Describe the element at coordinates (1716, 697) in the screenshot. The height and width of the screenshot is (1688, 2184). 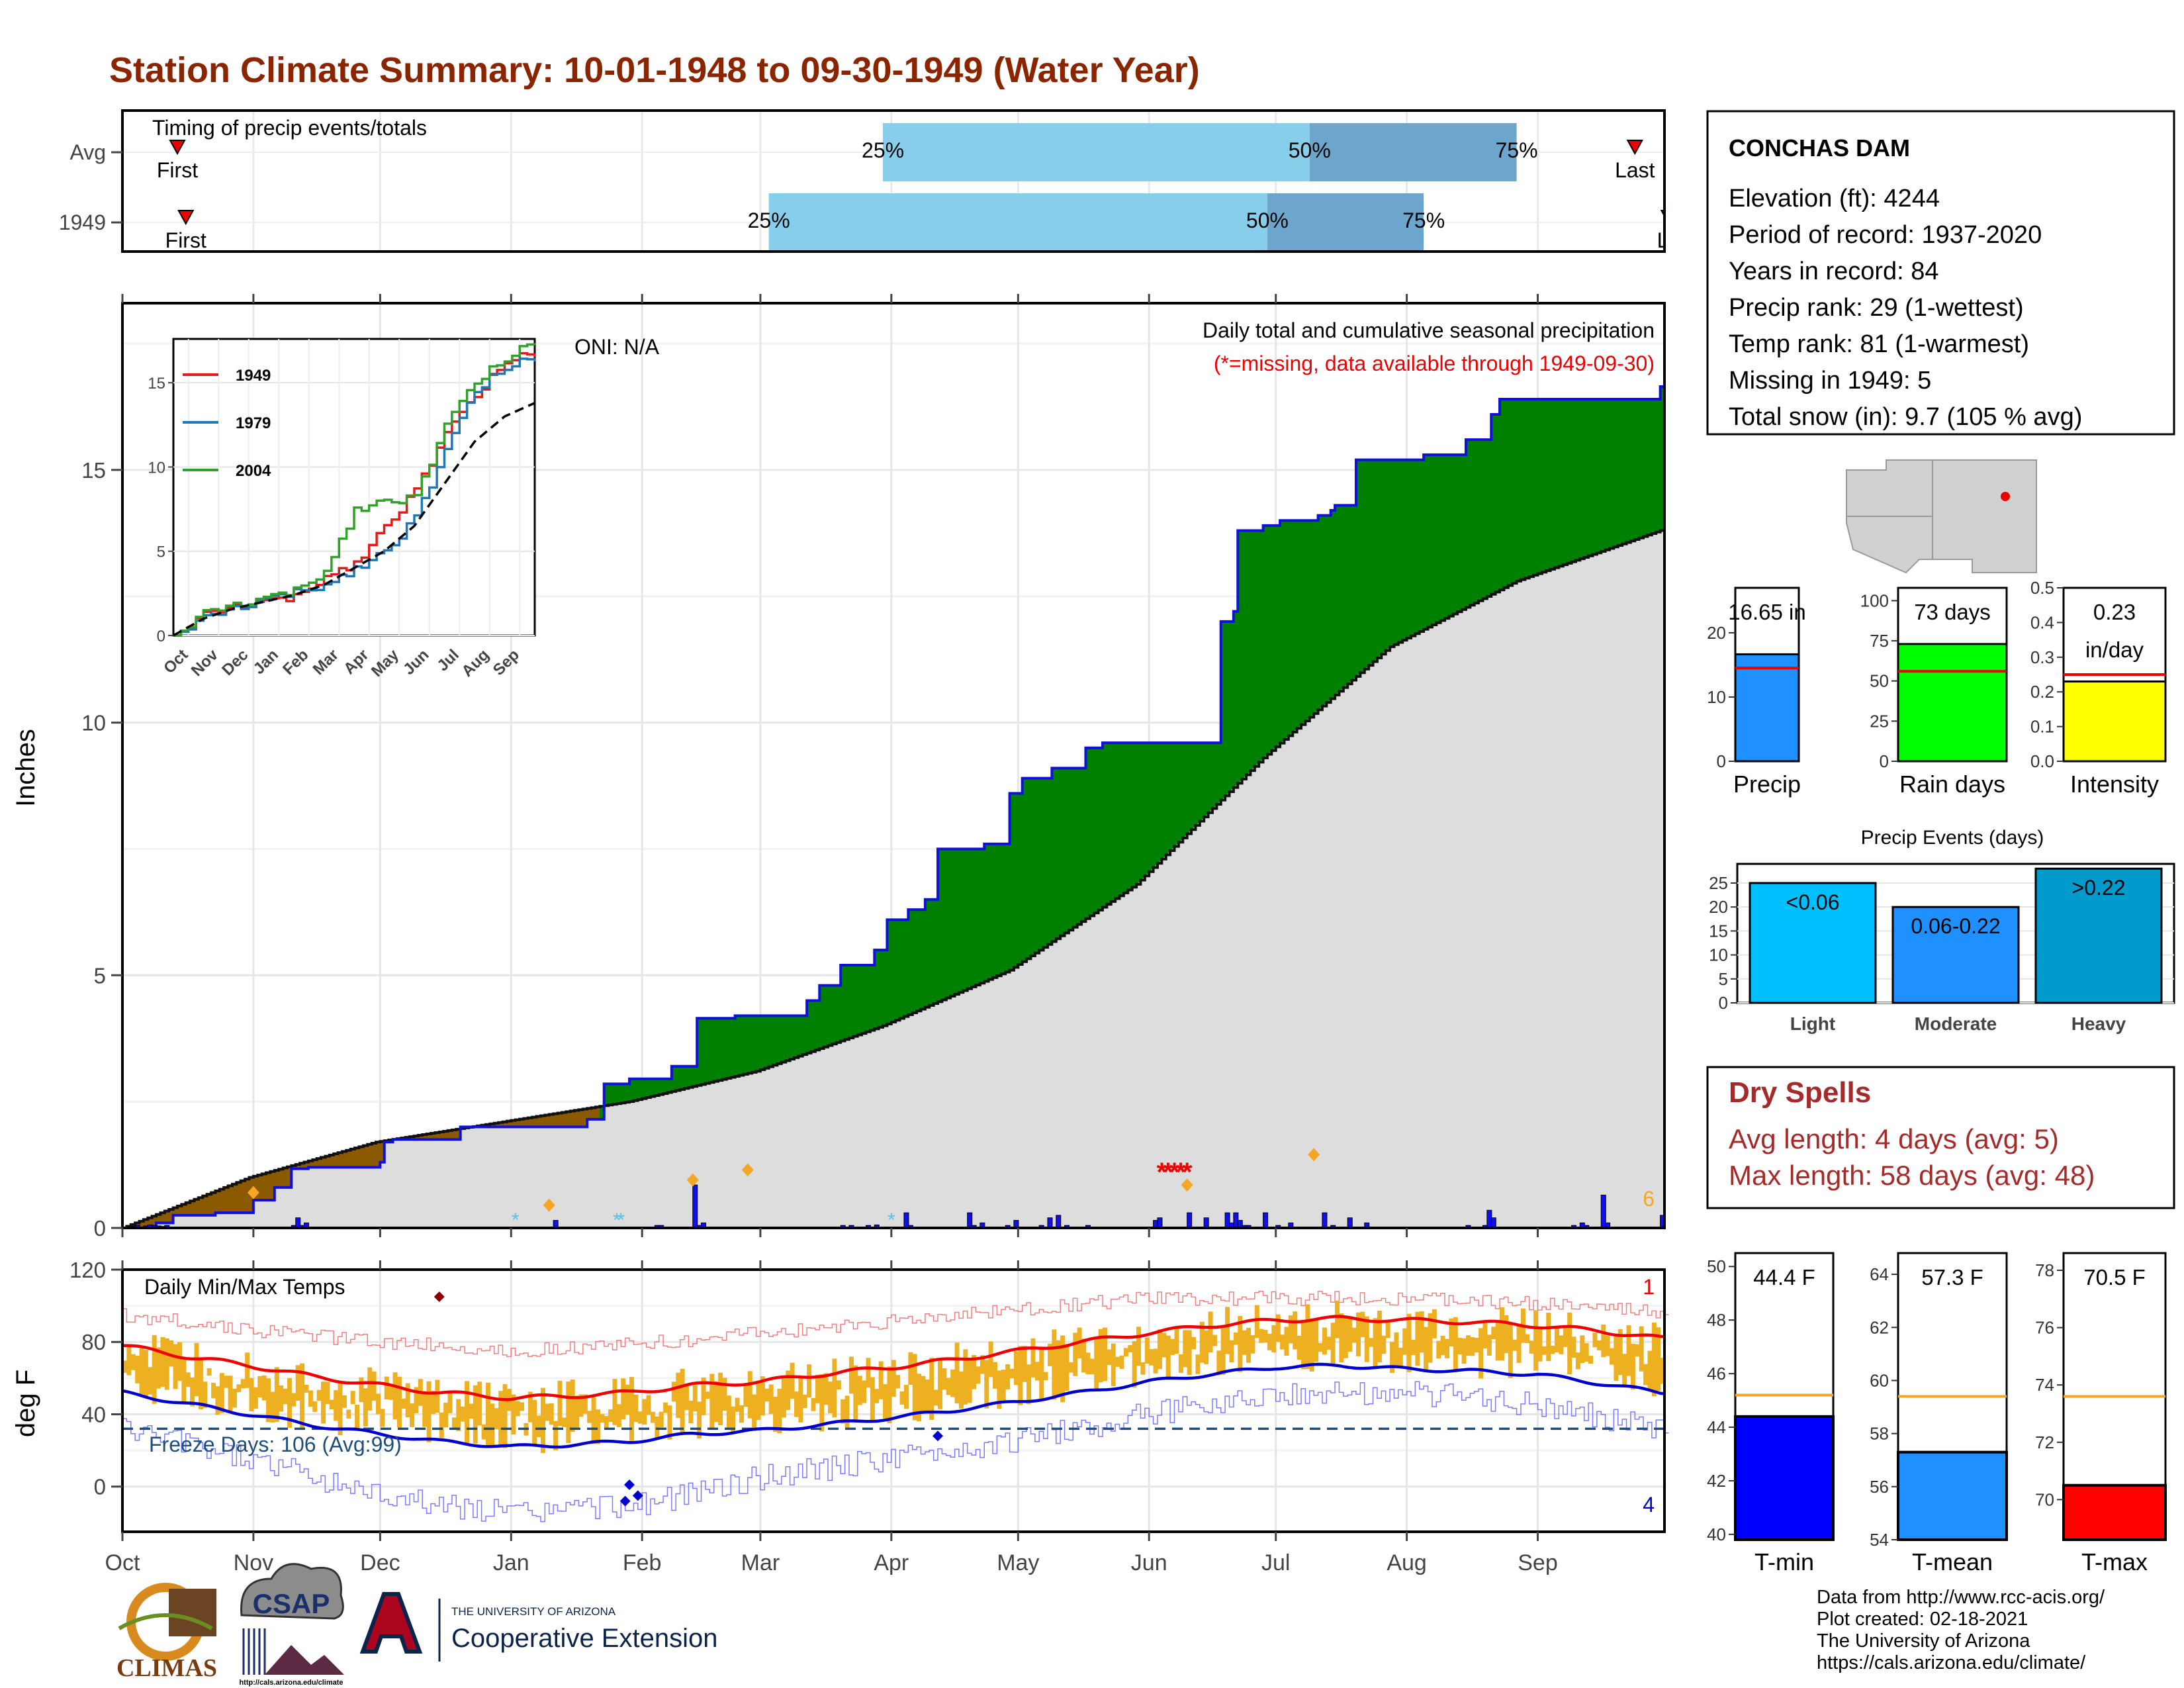
I see `mini-tick-label: 10` at that location.